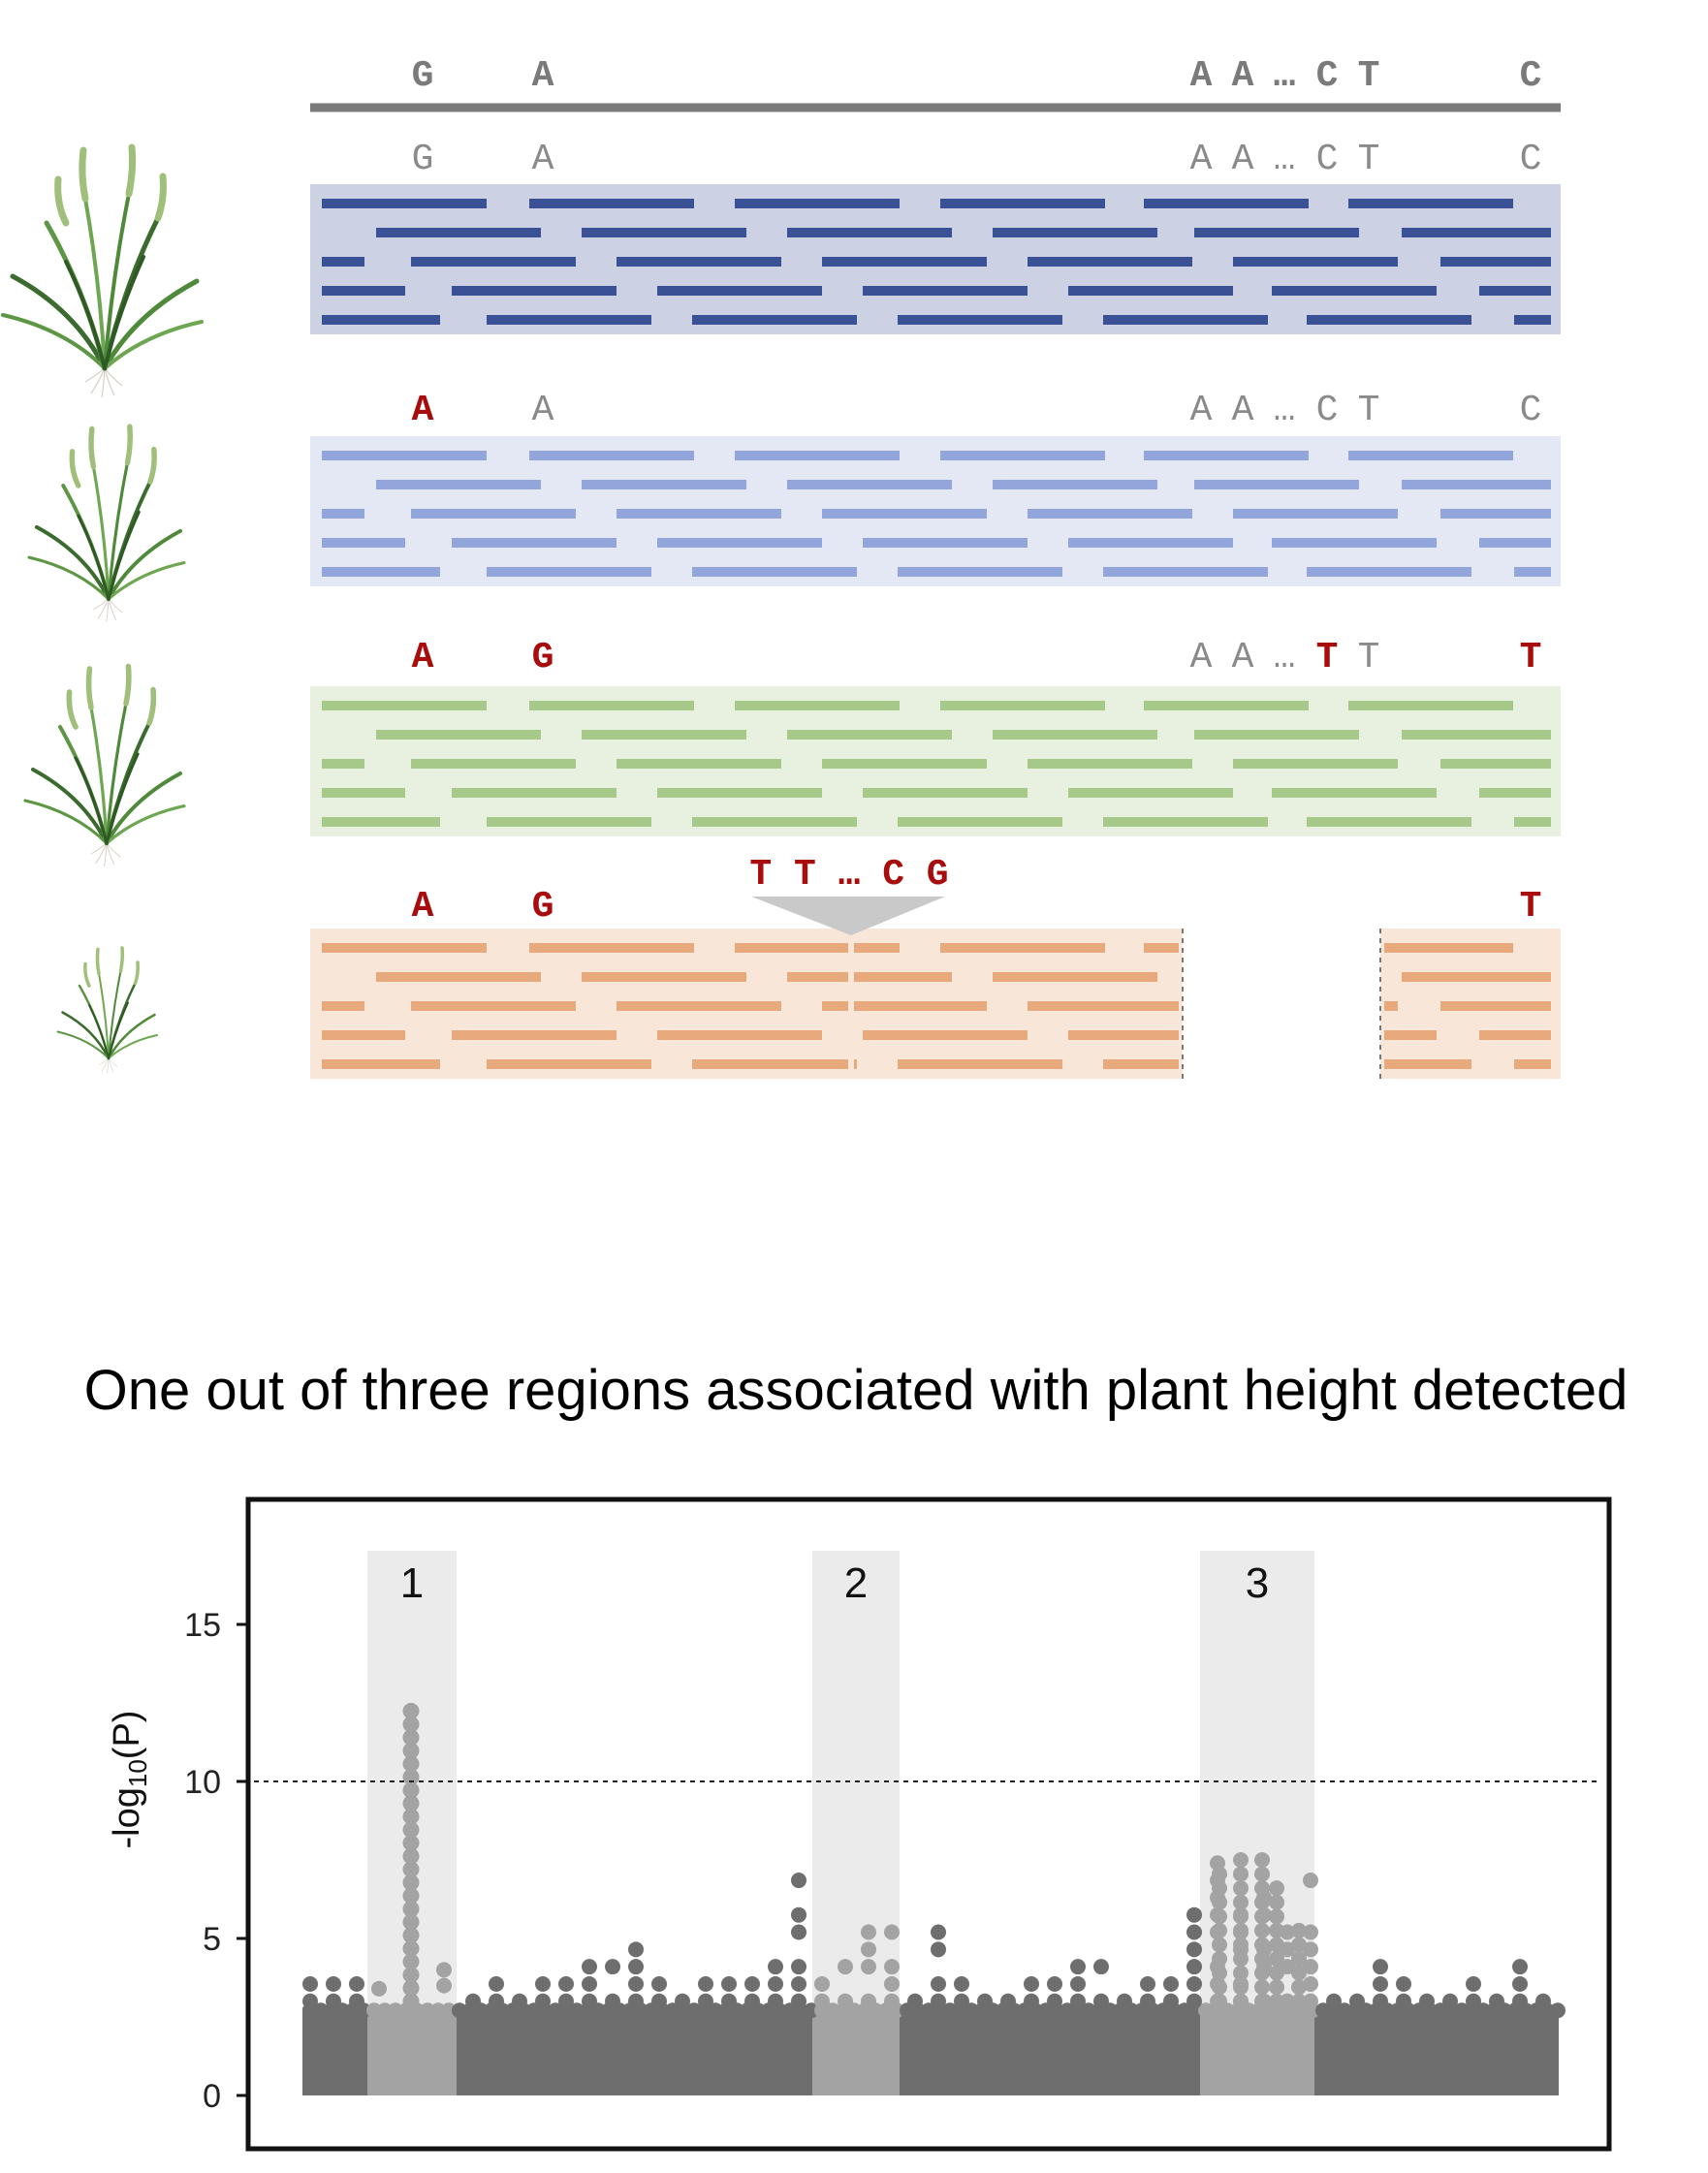 Image resolution: width=1708 pixels, height=2173 pixels. I want to click on allele-label: C, so click(1531, 410).